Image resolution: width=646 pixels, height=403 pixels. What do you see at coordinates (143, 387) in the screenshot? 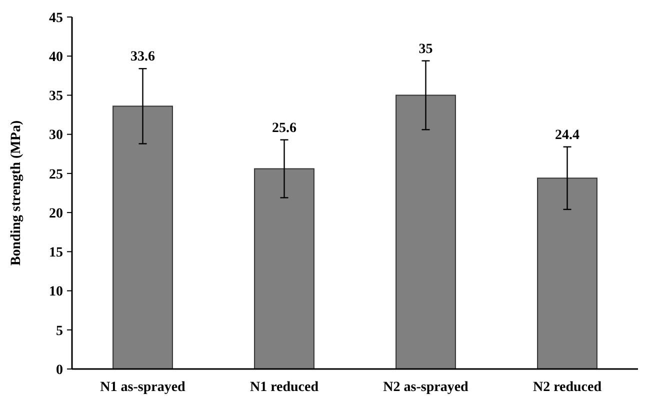
I see `x-tick-label: N1 as-sprayed` at bounding box center [143, 387].